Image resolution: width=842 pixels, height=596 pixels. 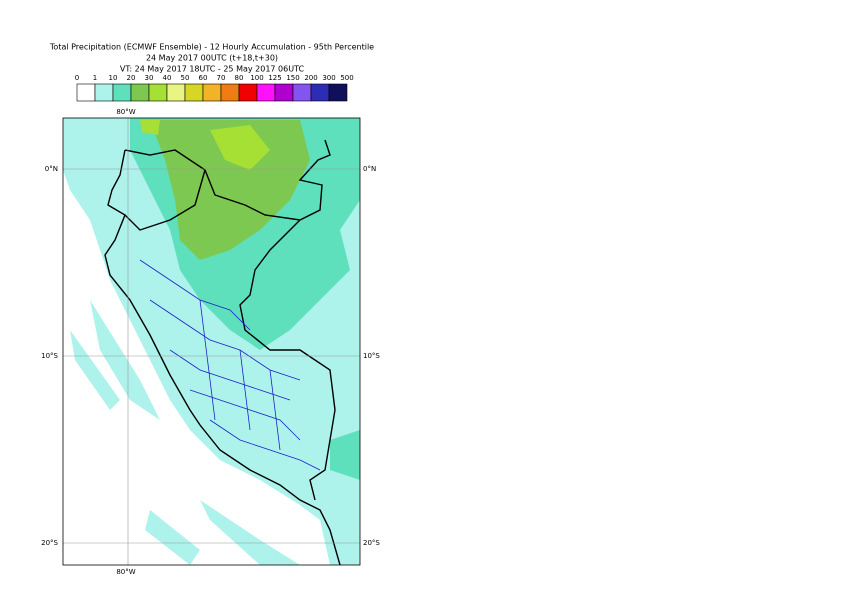 I want to click on legend-label: 100, so click(x=256, y=78).